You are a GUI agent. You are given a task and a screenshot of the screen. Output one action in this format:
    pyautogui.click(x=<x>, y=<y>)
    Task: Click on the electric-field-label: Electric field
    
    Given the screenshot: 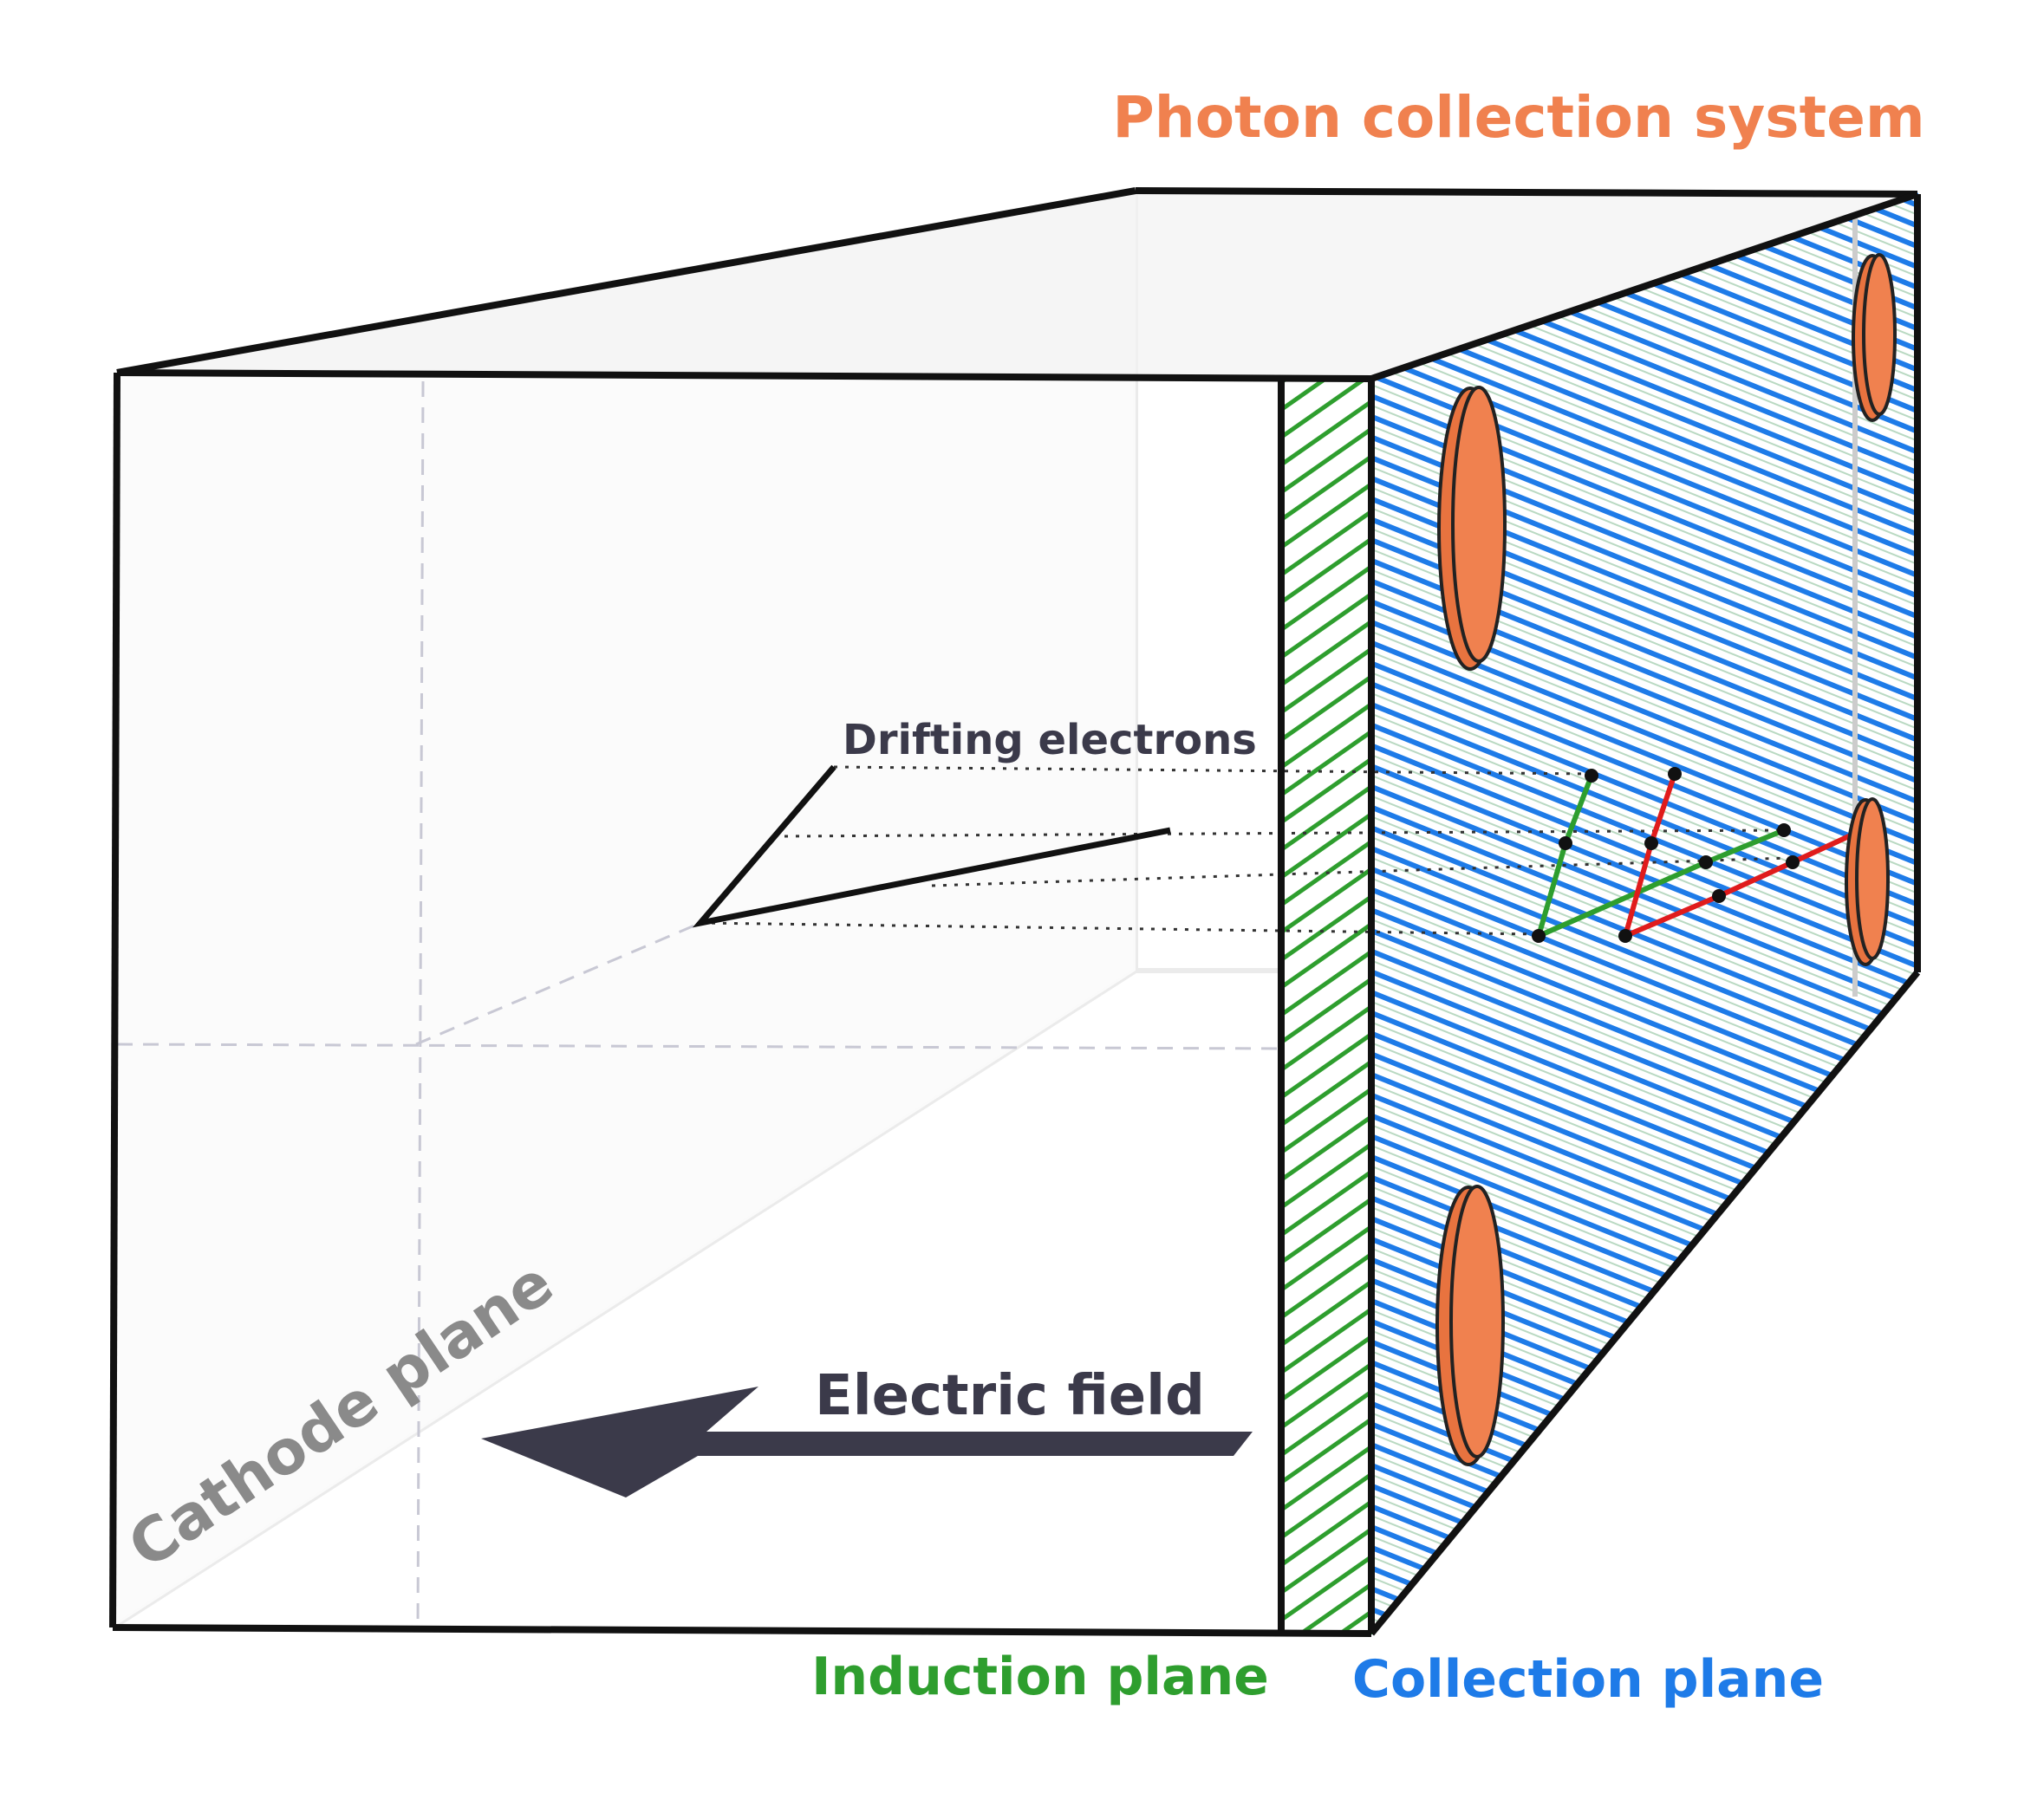 What is the action you would take?
    pyautogui.click(x=1010, y=1396)
    